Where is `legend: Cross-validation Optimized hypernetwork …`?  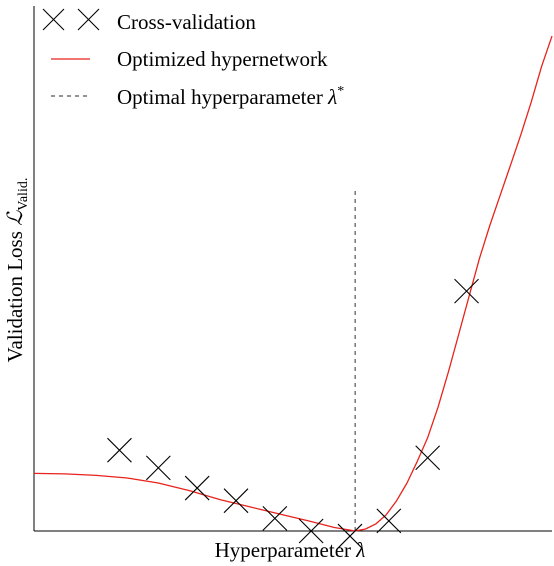
legend: Cross-validation Optimized hypernetwork … is located at coordinates (193, 58).